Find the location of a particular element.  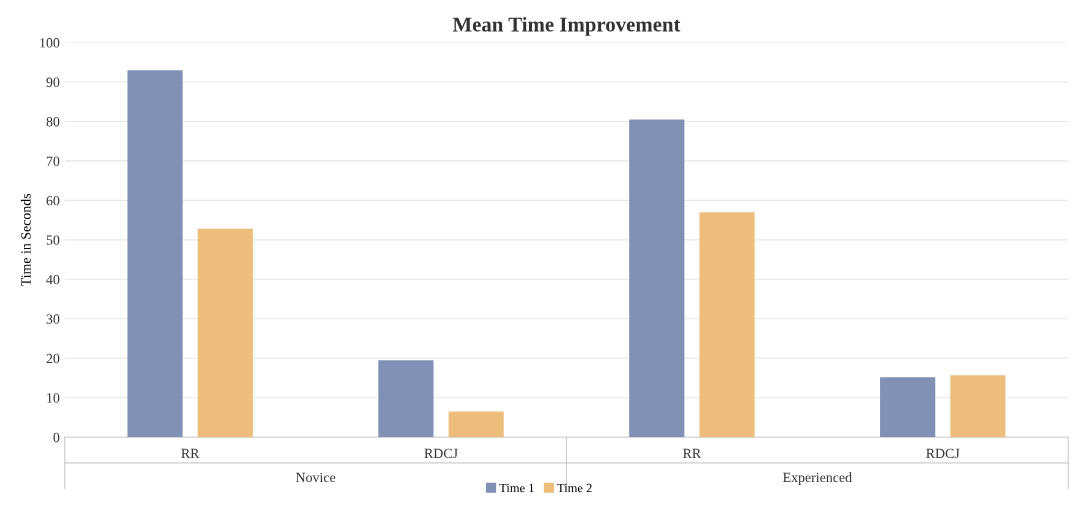

y-tick-label: 40 is located at coordinates (53, 279).